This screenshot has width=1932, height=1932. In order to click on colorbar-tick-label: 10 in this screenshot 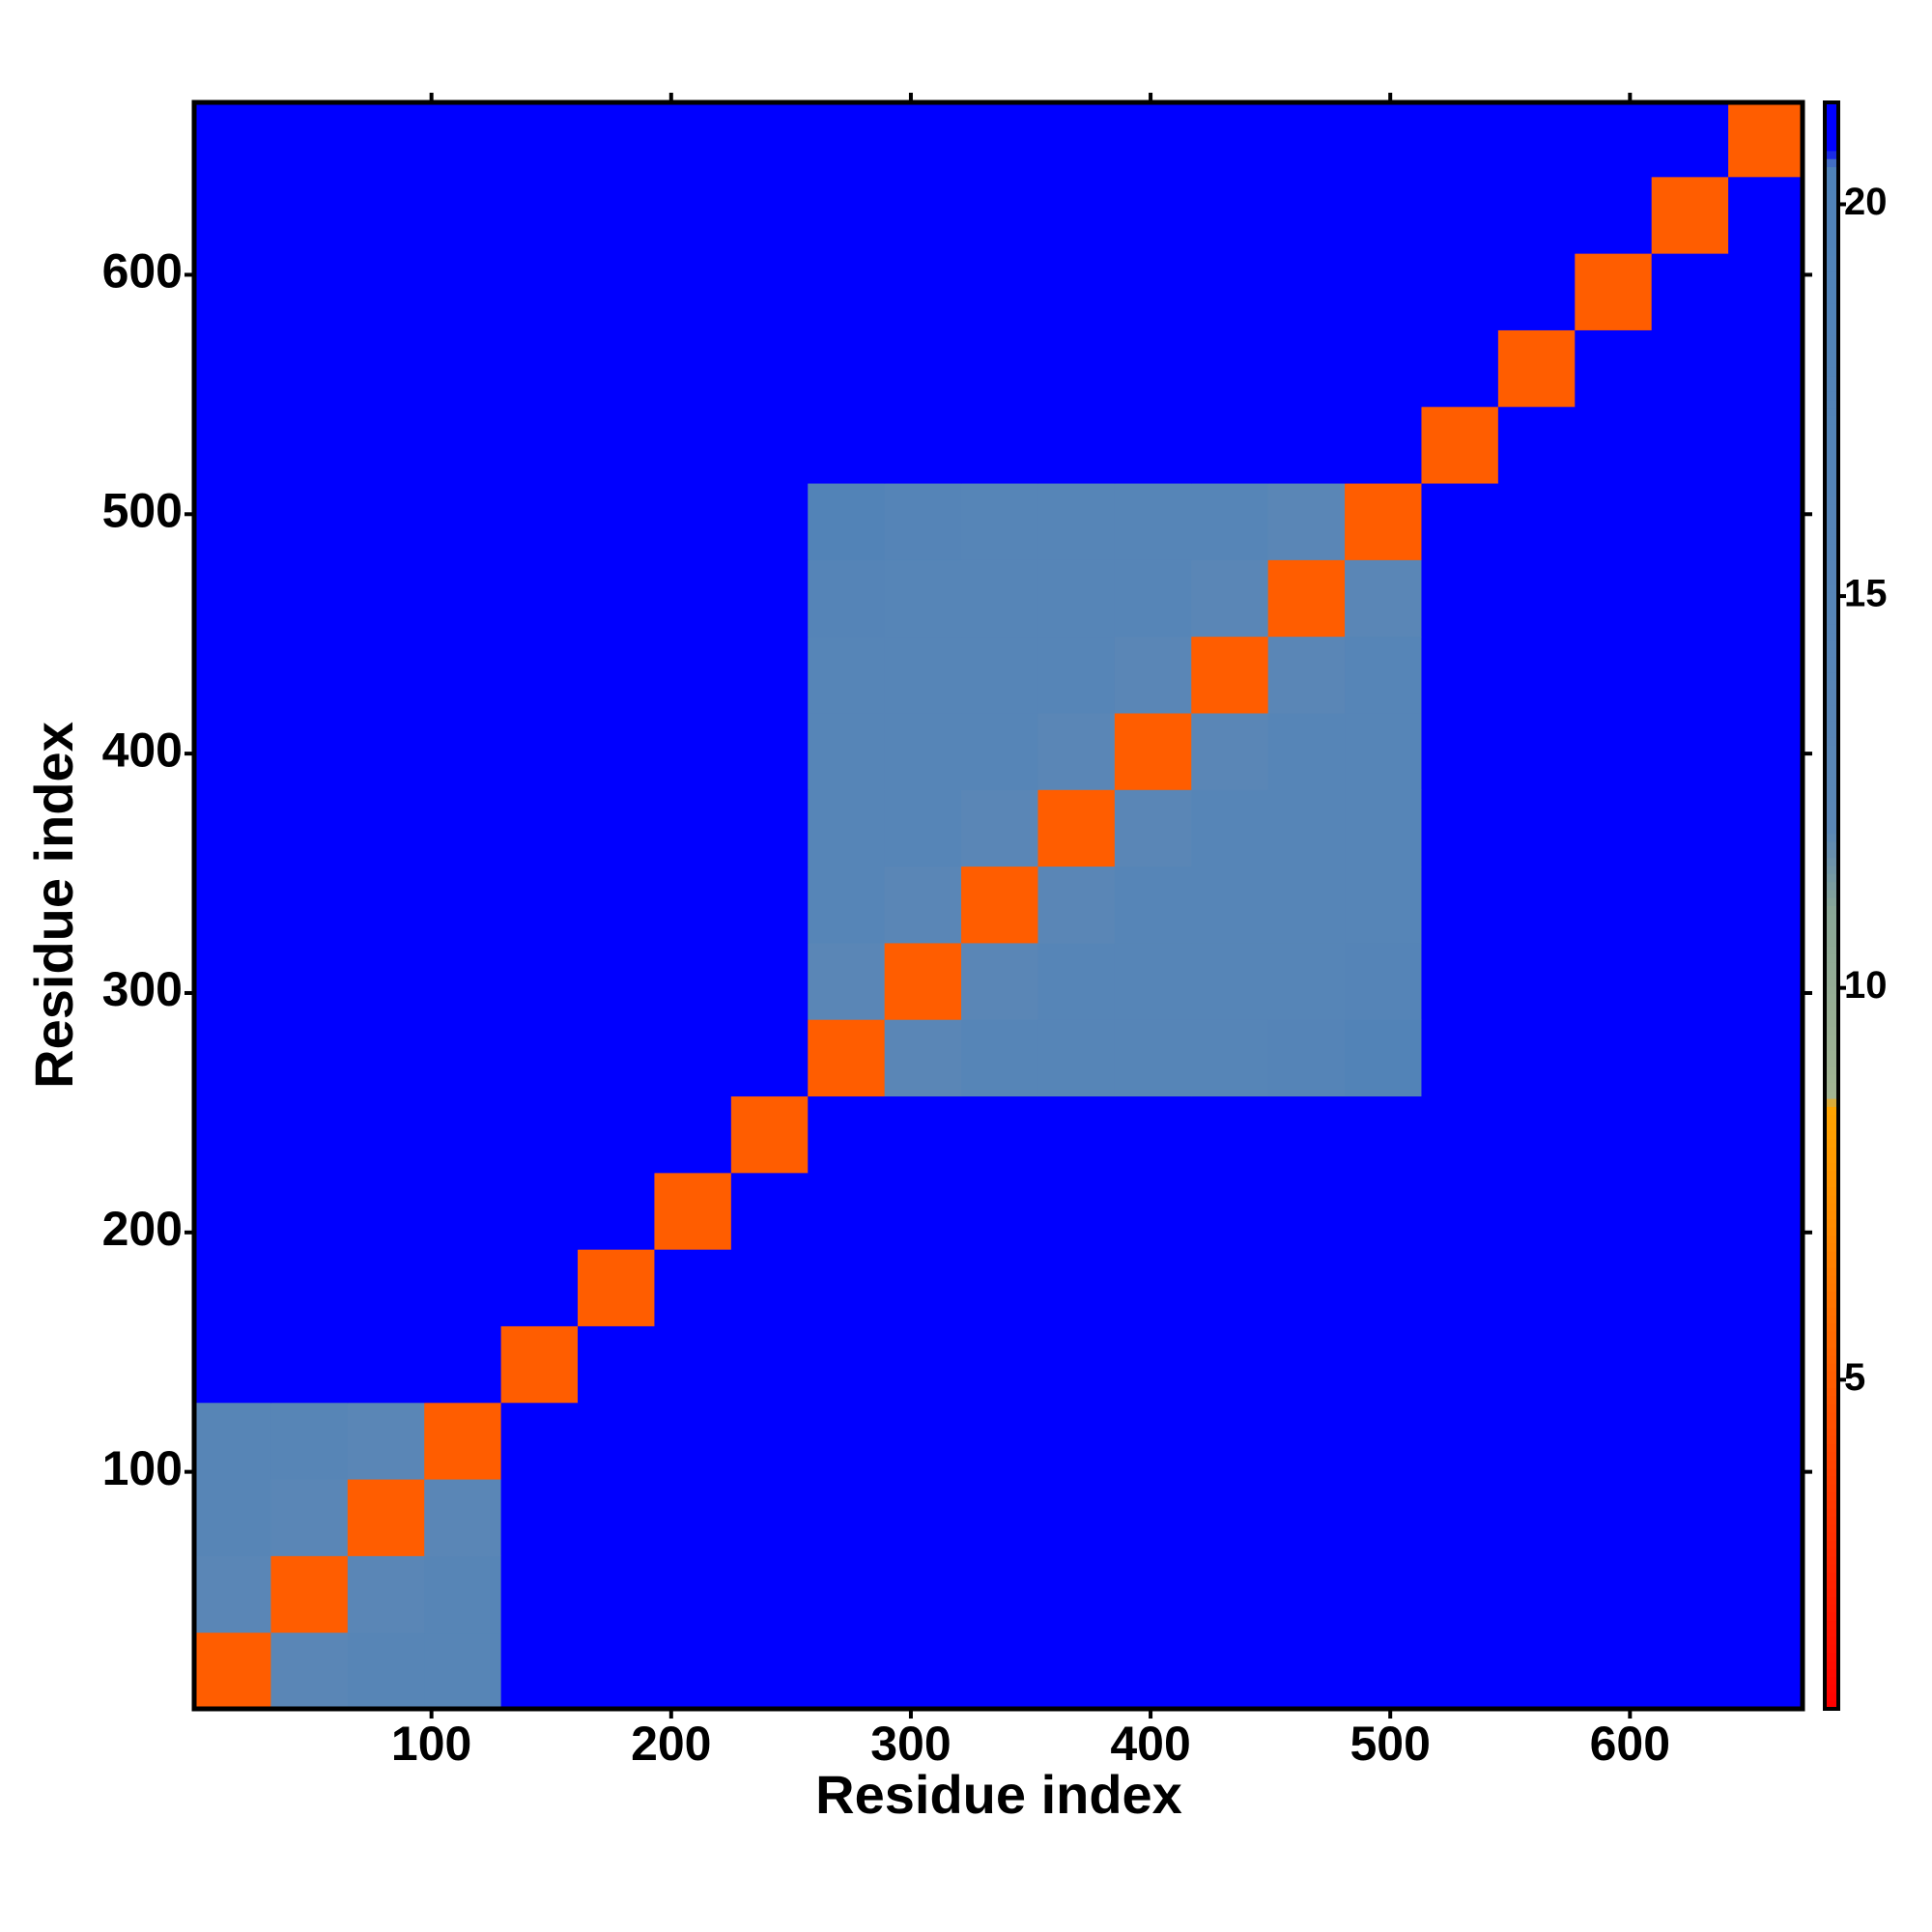, I will do `click(1866, 985)`.